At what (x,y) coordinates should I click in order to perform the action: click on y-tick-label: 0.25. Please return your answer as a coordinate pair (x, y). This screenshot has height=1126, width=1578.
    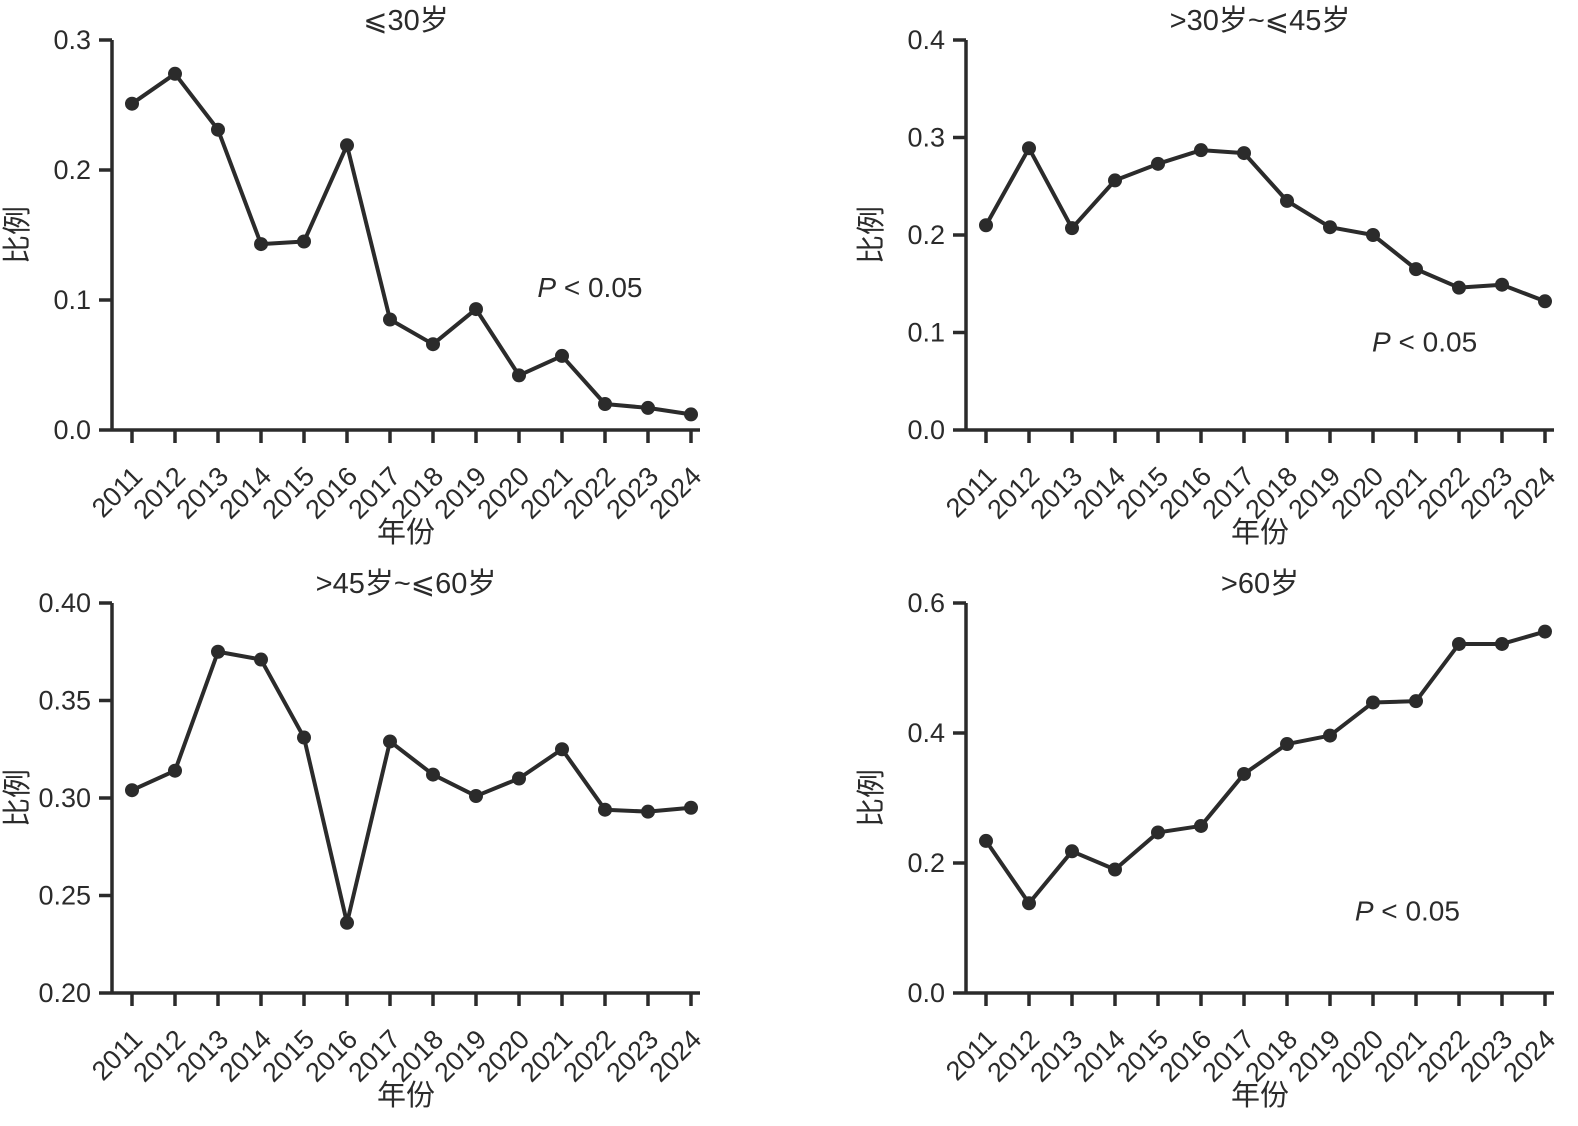
    Looking at the image, I should click on (64, 896).